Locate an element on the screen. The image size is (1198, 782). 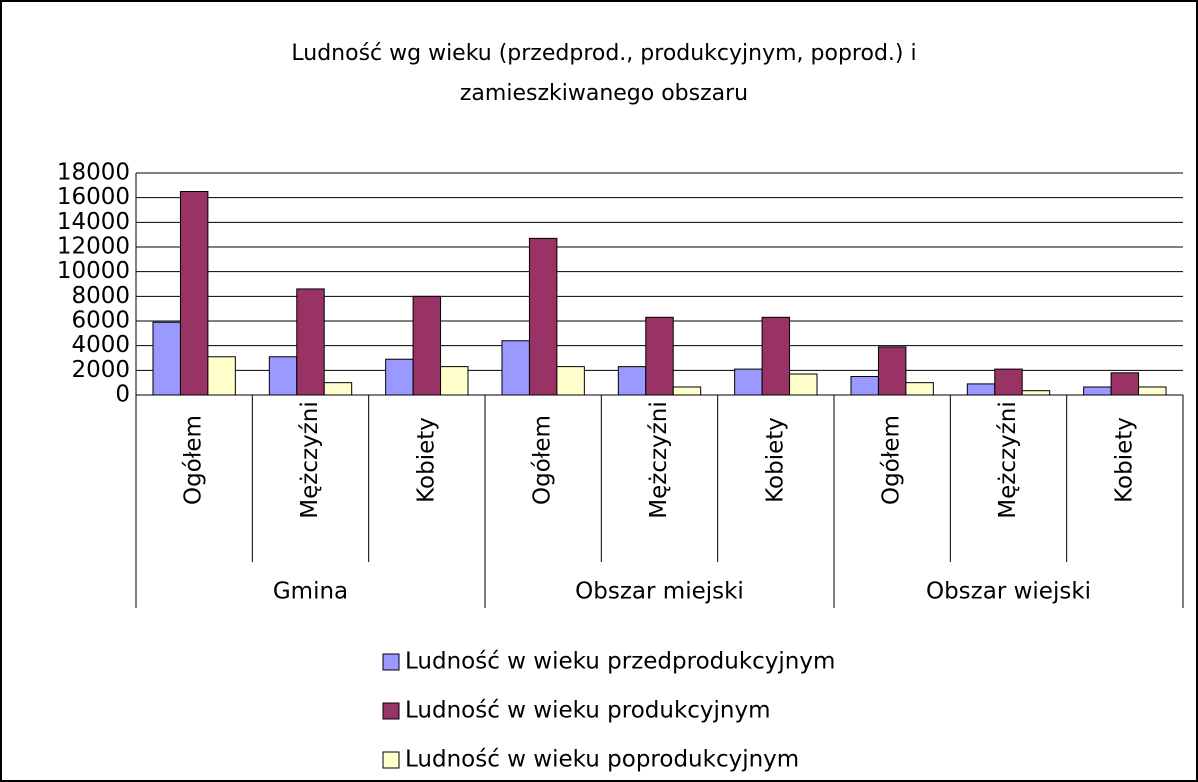
group-label: Obszar miejski is located at coordinates (659, 592).